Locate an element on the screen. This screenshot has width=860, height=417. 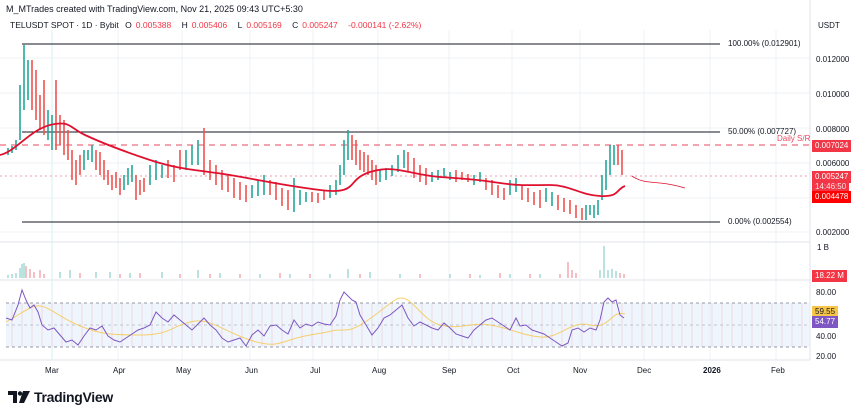
rsi-tick: 20.00 is located at coordinates (826, 356).